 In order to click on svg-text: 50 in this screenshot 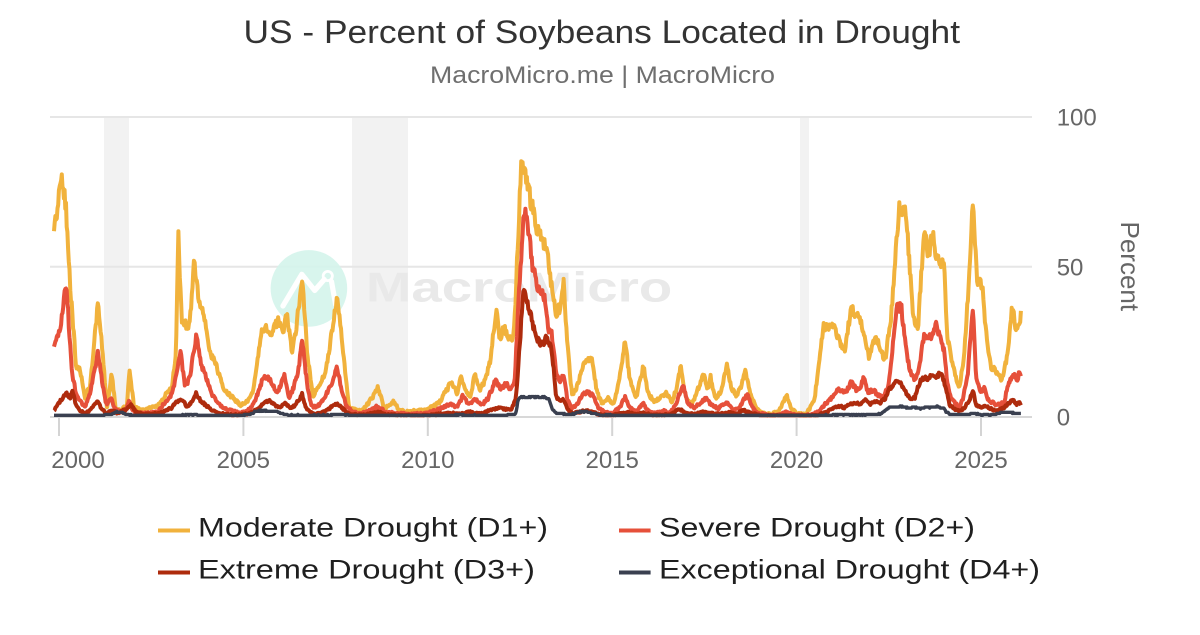, I will do `click(1070, 268)`.